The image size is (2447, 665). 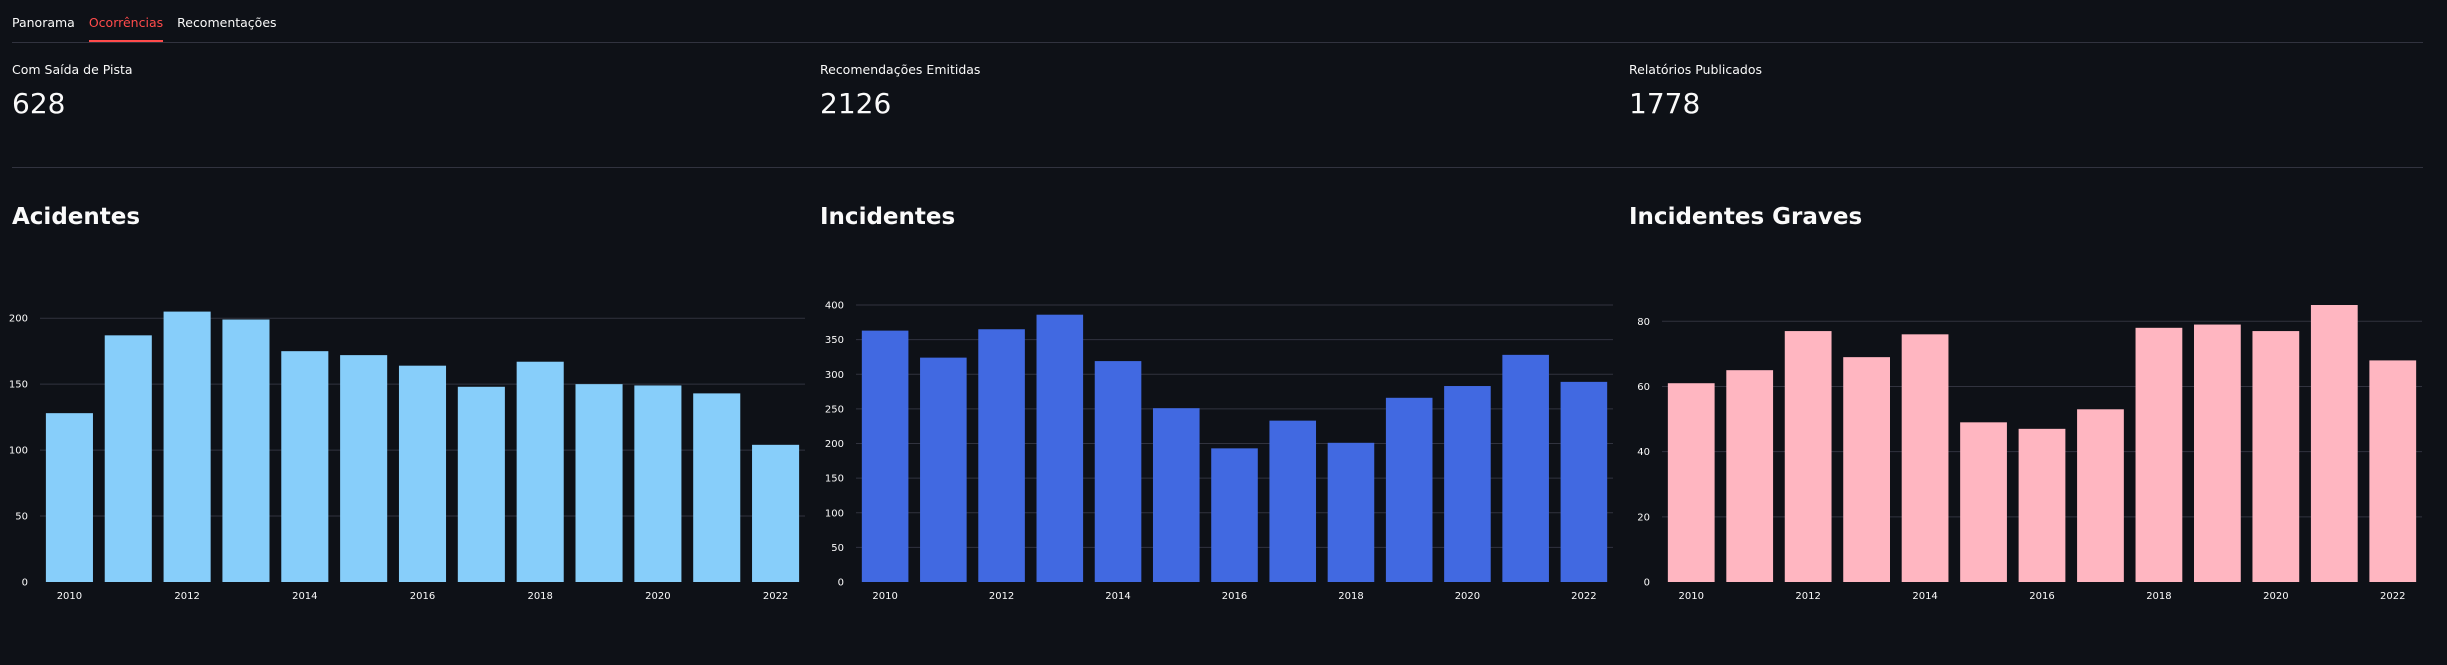 I want to click on metric-label: Relatórios Publicados, so click(x=1695, y=69).